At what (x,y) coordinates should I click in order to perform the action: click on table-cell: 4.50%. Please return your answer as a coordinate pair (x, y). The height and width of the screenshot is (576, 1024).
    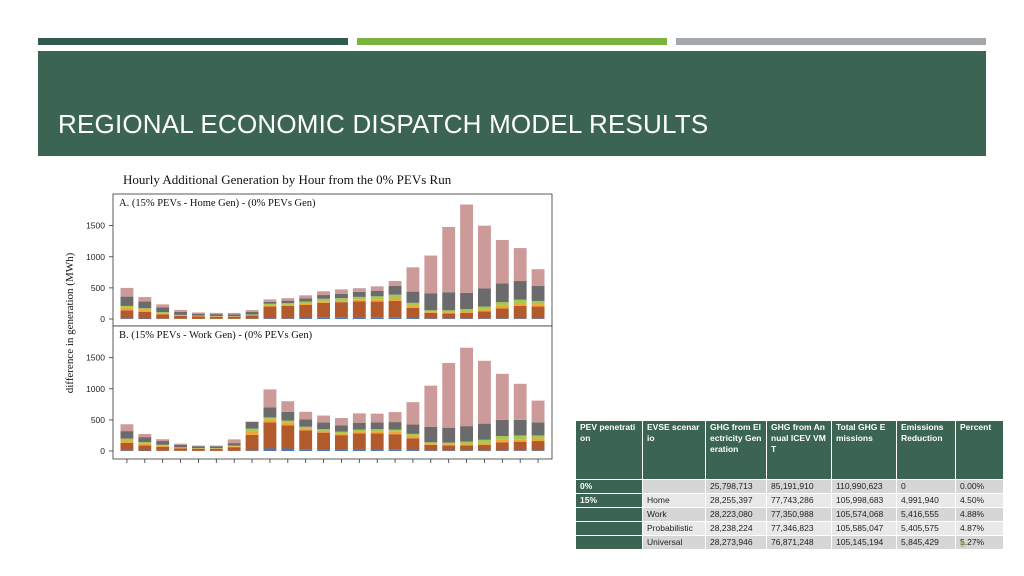
    Looking at the image, I should click on (979, 500).